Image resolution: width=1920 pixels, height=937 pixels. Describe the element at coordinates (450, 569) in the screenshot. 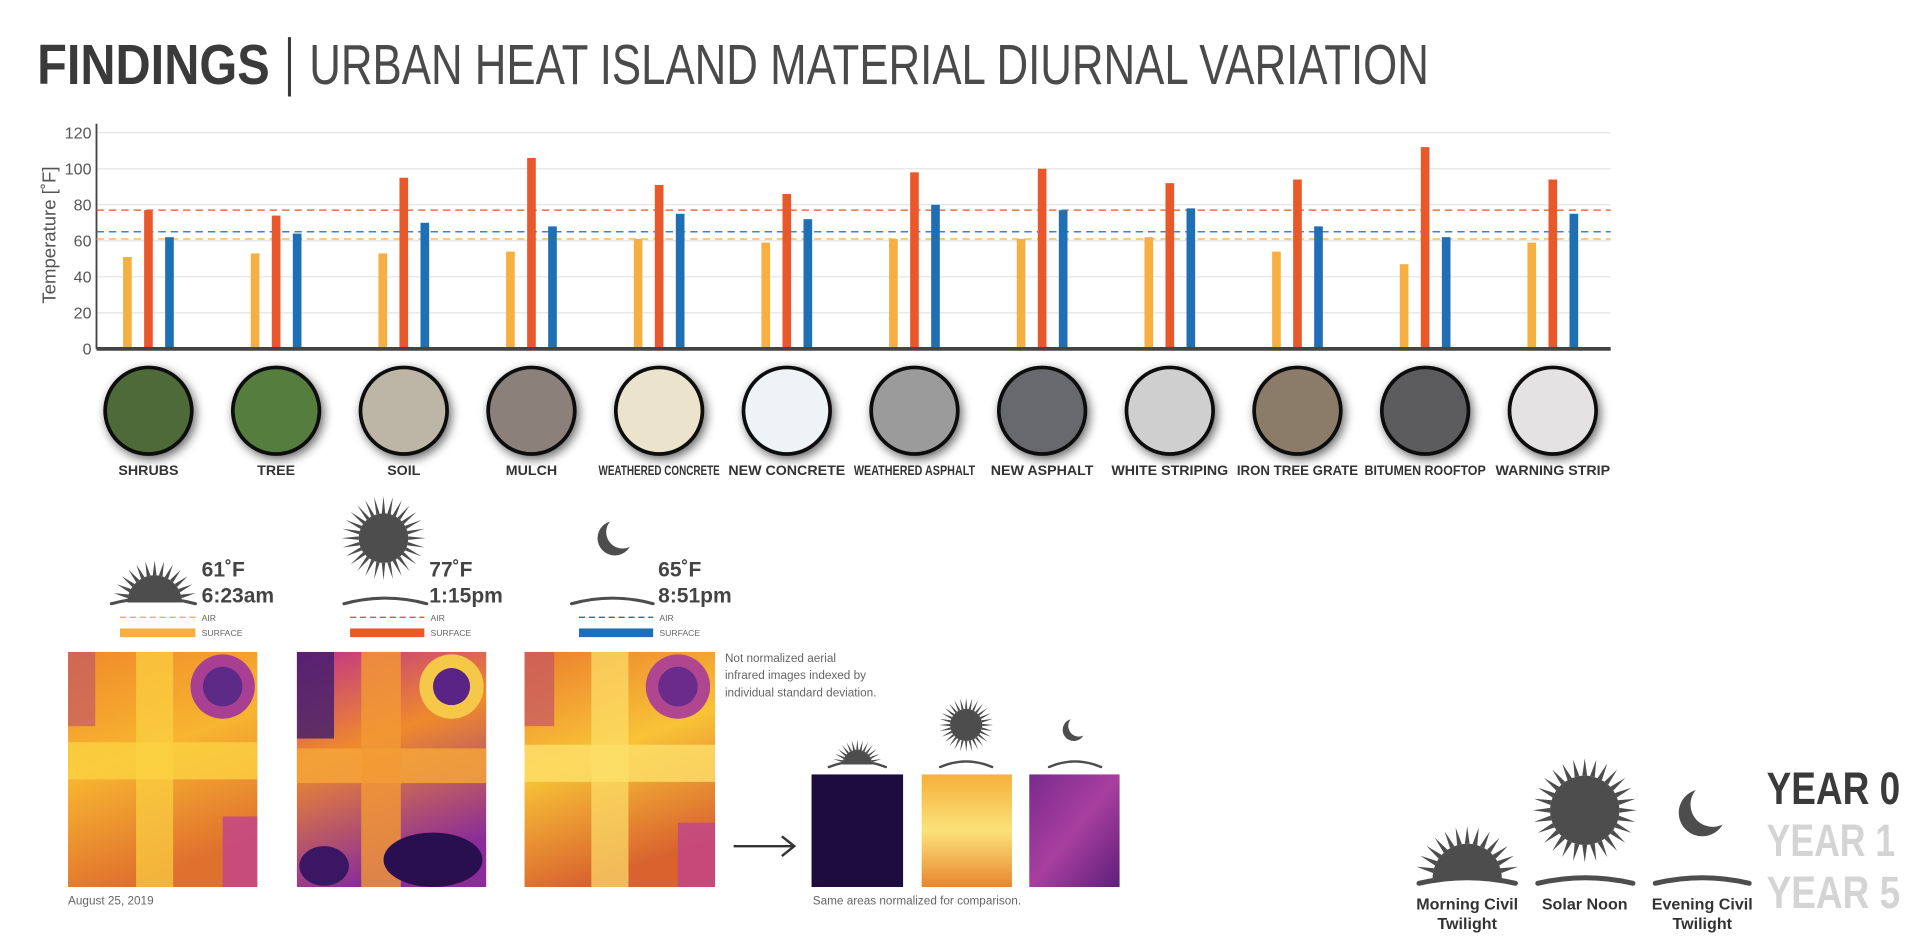

I see `air-temp-label: 77˚F` at that location.